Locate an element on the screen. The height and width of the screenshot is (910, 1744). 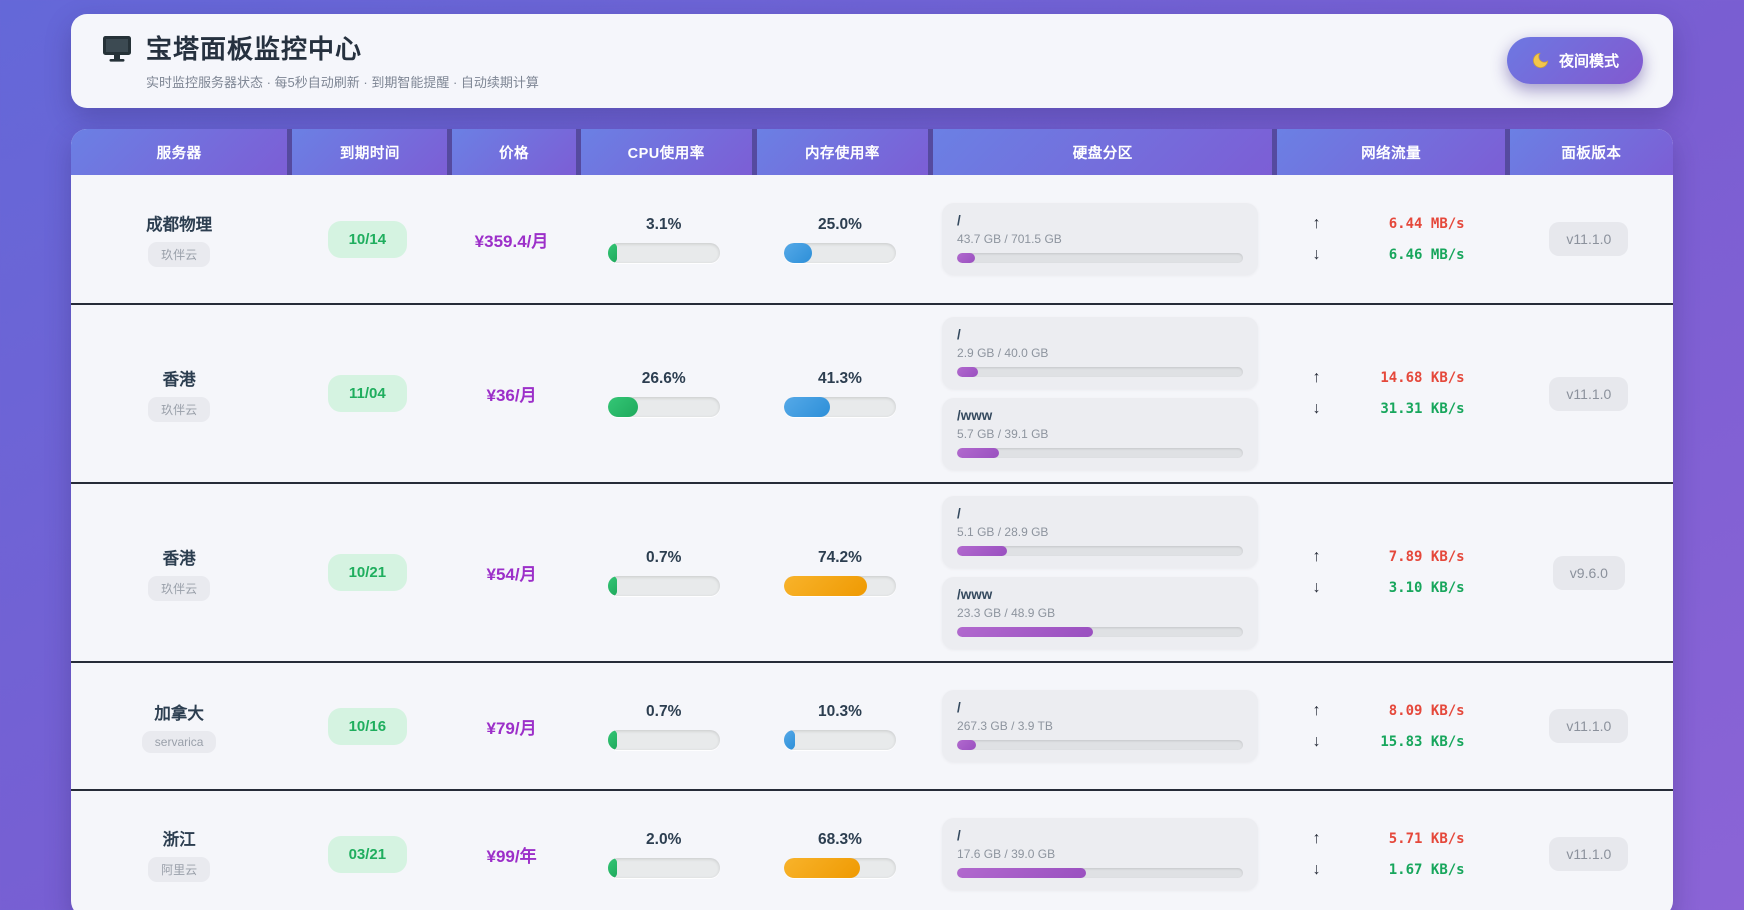
price-cell: ¥359.4/月 is located at coordinates (511, 239).